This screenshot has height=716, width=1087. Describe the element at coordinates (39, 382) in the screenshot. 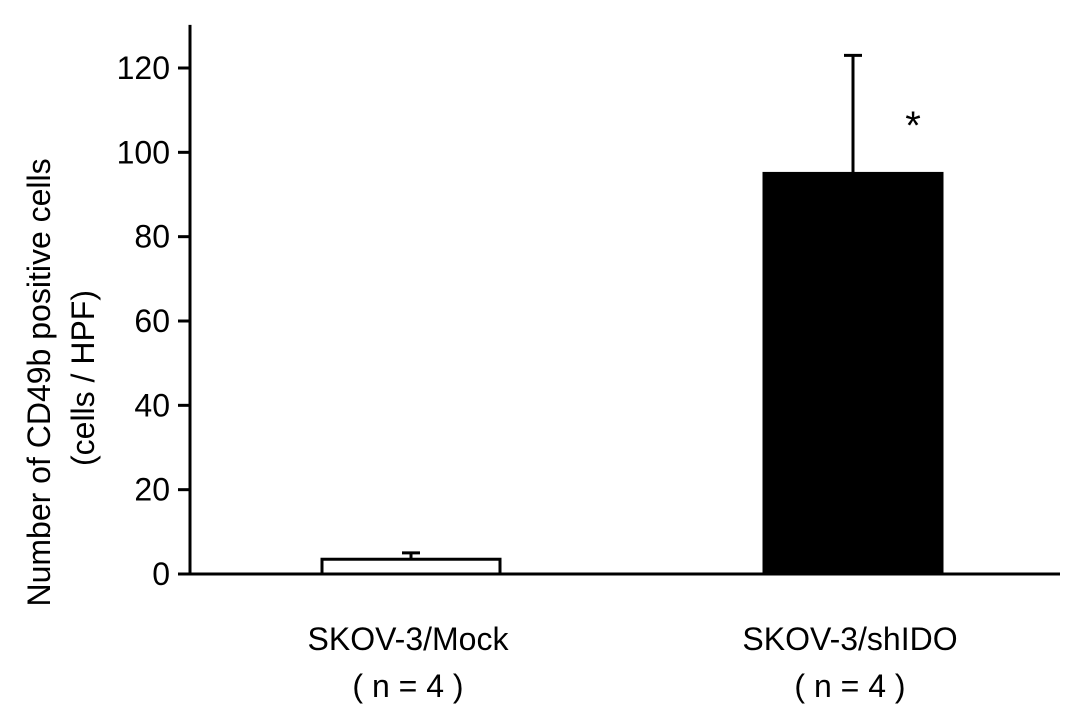

I see `y-axis-label-line-1: Number of CD49b positive cells` at that location.